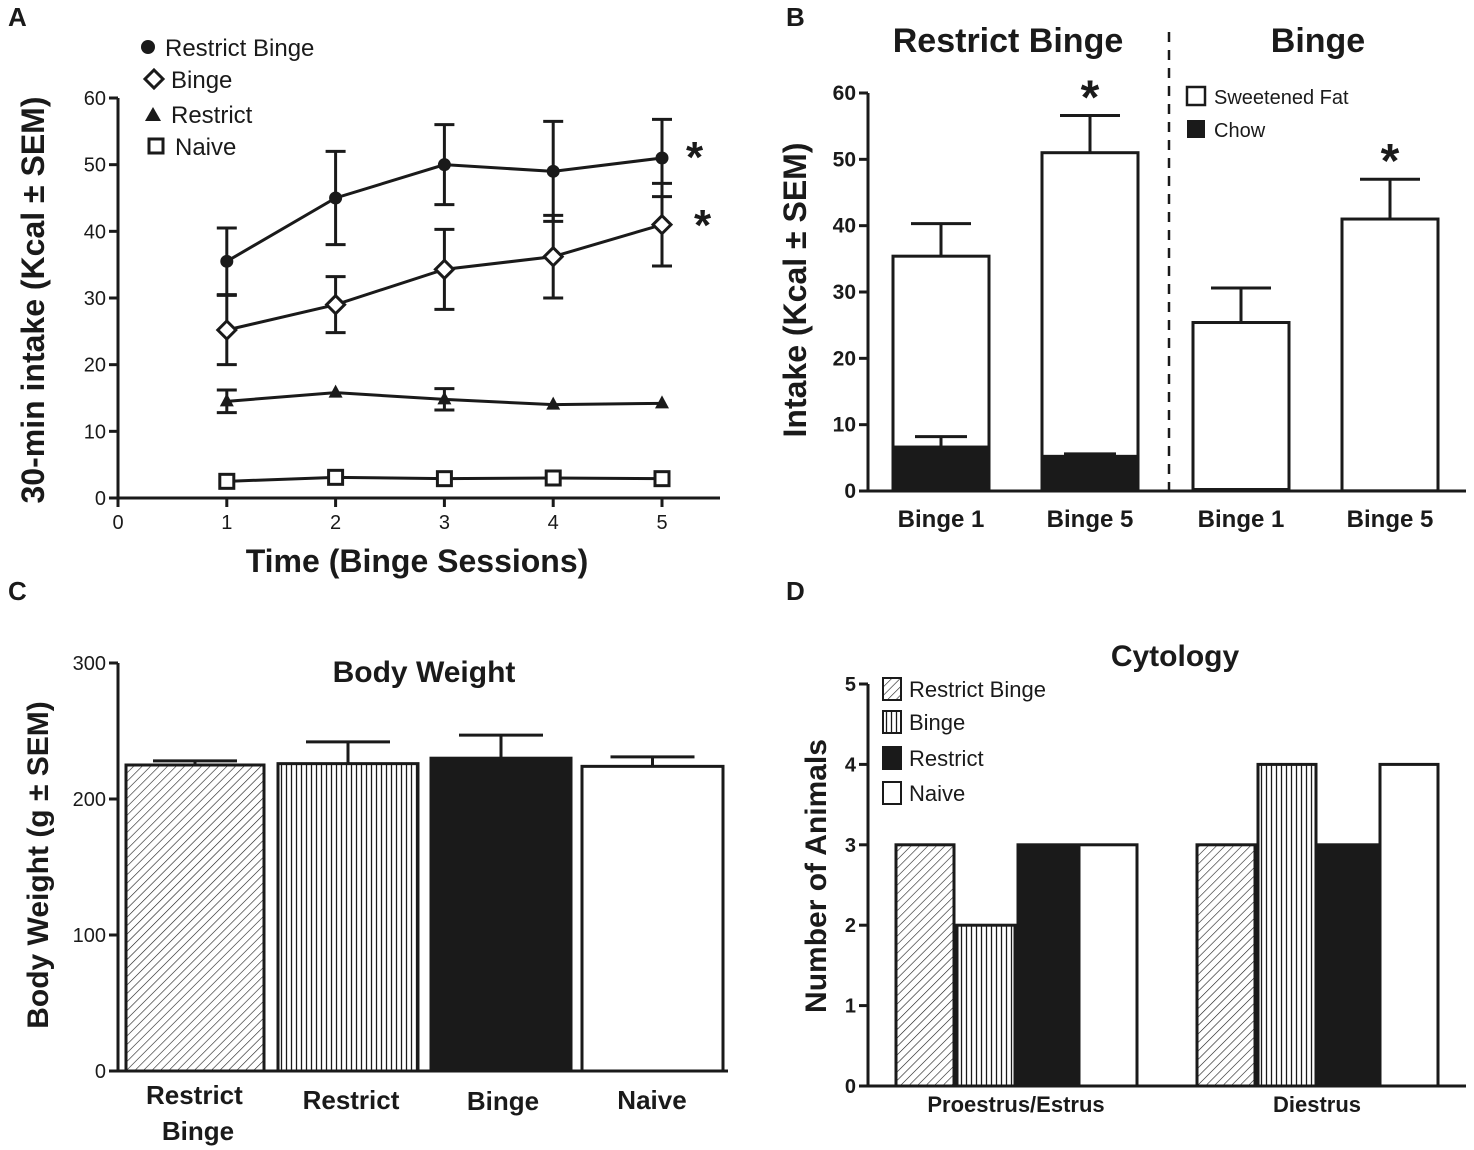  I want to click on panel-c-ylabel: Body Weight (g ± SEM), so click(38, 865).